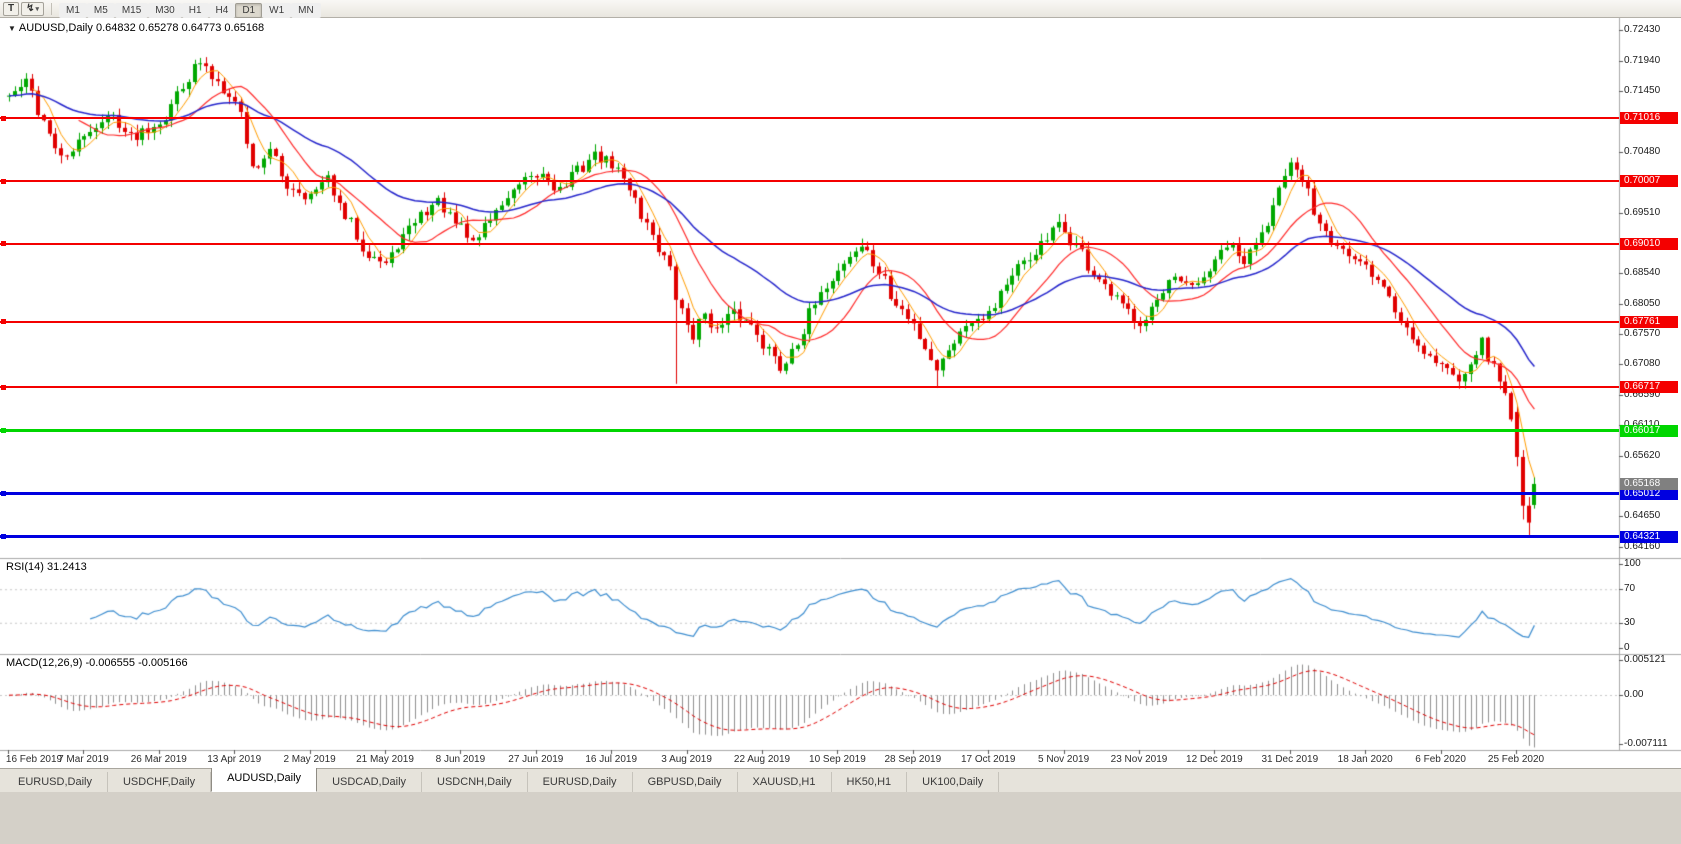  What do you see at coordinates (1290, 759) in the screenshot?
I see `date-label: 31 Dec 2019` at bounding box center [1290, 759].